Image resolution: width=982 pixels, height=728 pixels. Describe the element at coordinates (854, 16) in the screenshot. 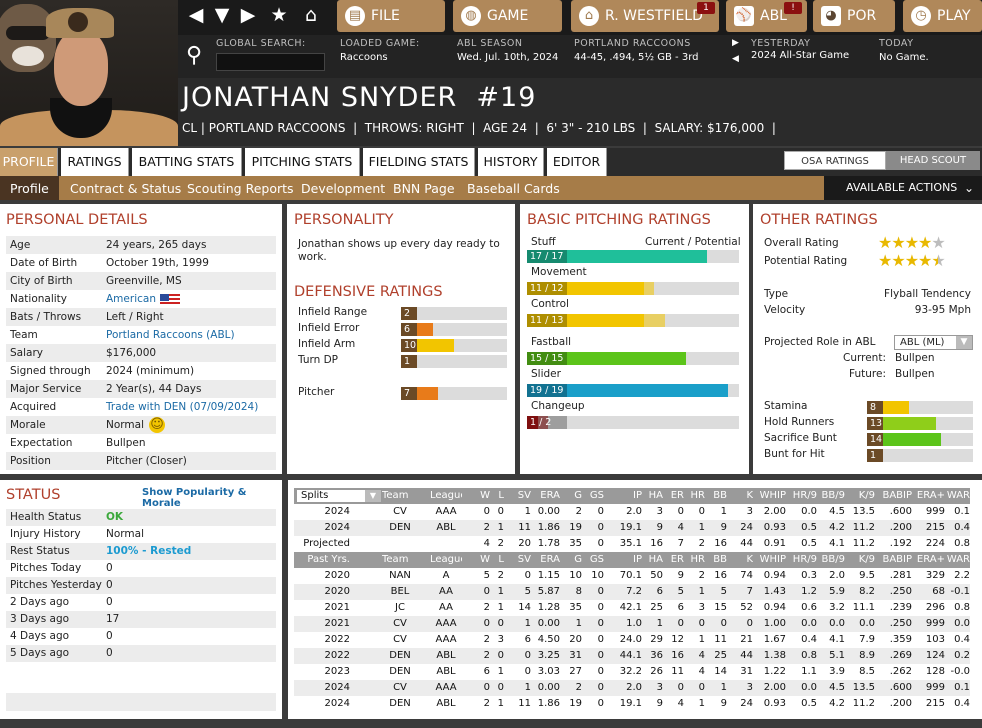

I see `team-menu-button: ◕ POR` at that location.